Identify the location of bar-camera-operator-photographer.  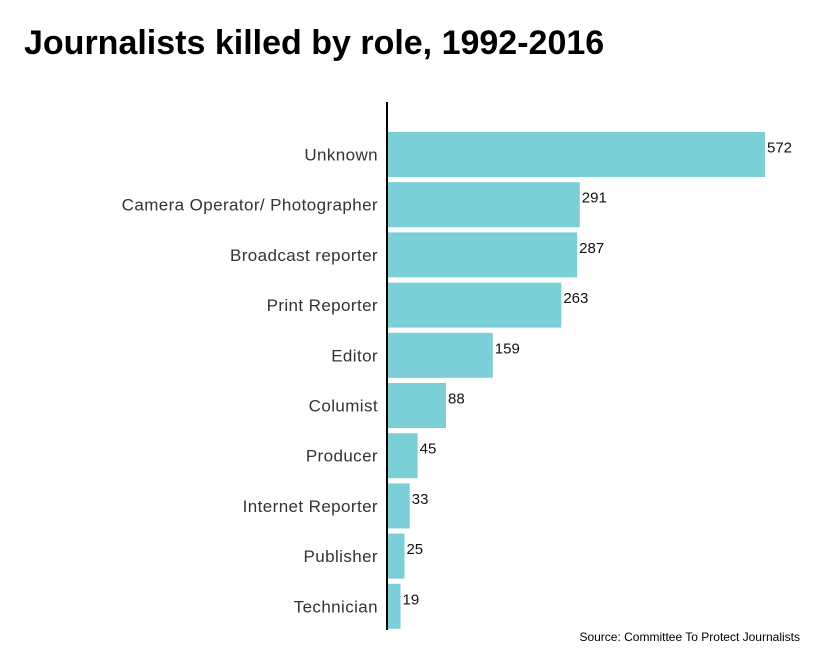
(484, 205).